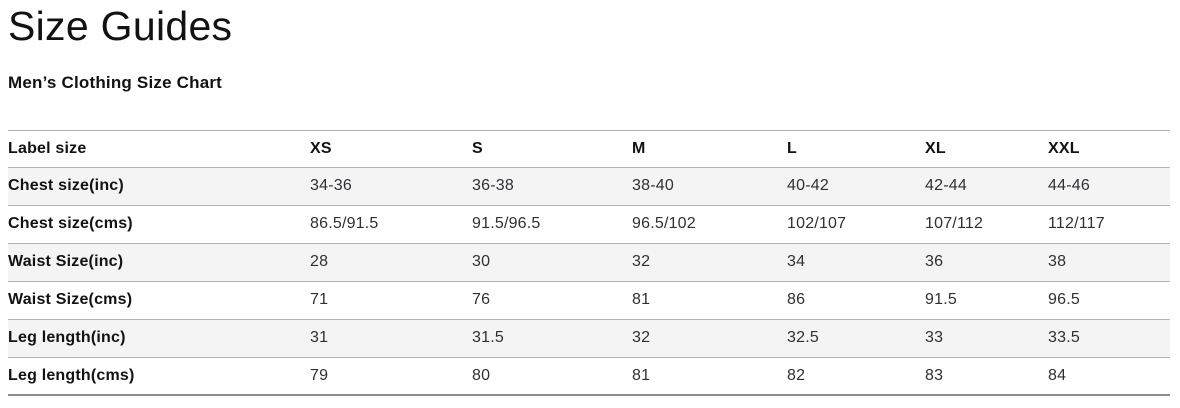 This screenshot has width=1180, height=408. What do you see at coordinates (1064, 338) in the screenshot?
I see `size-value-cell: 33.5` at bounding box center [1064, 338].